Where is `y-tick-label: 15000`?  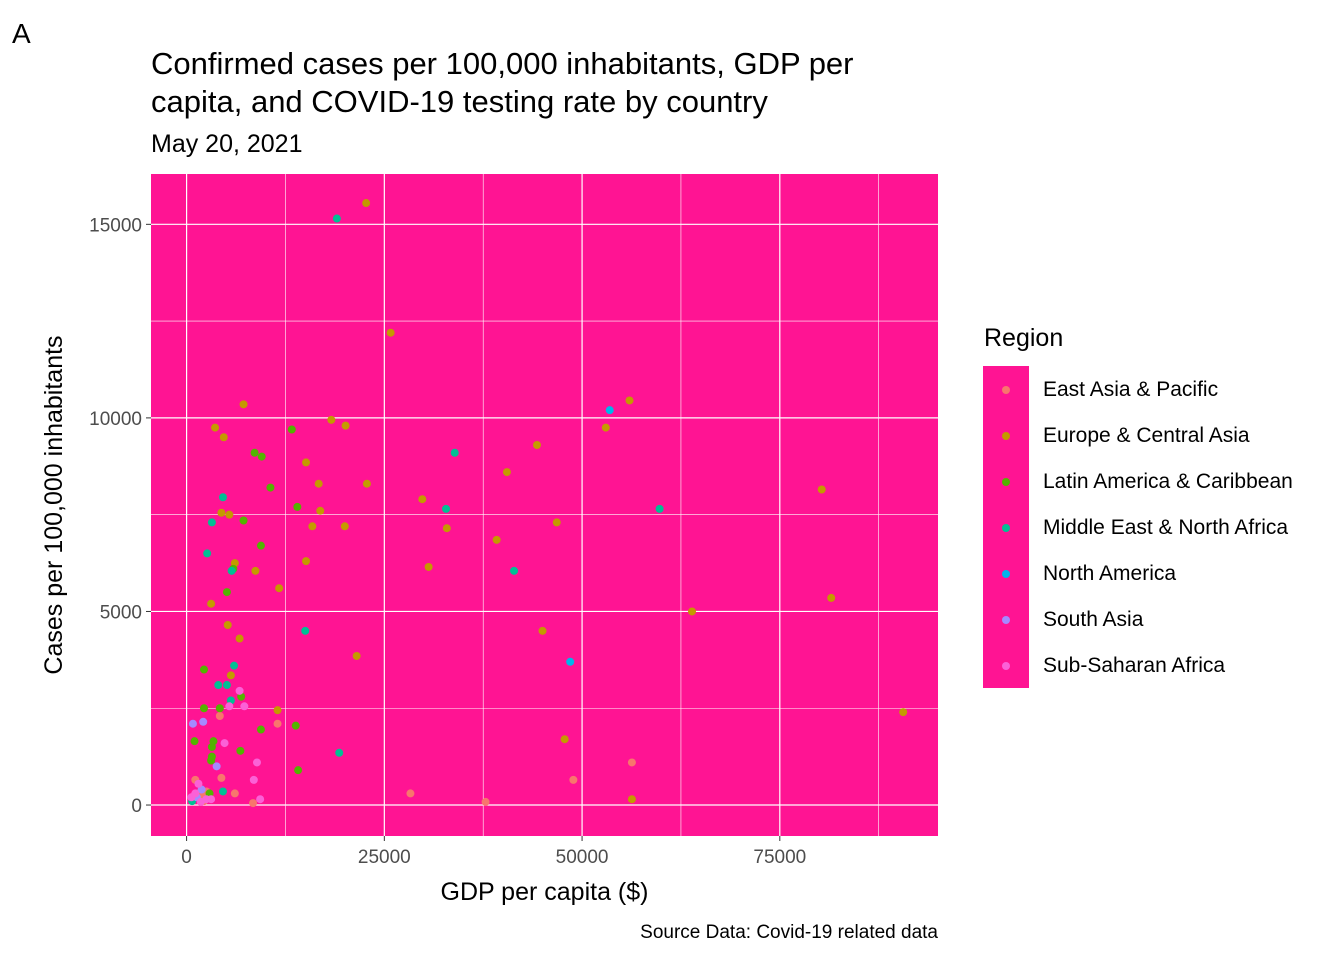 y-tick-label: 15000 is located at coordinates (115, 225).